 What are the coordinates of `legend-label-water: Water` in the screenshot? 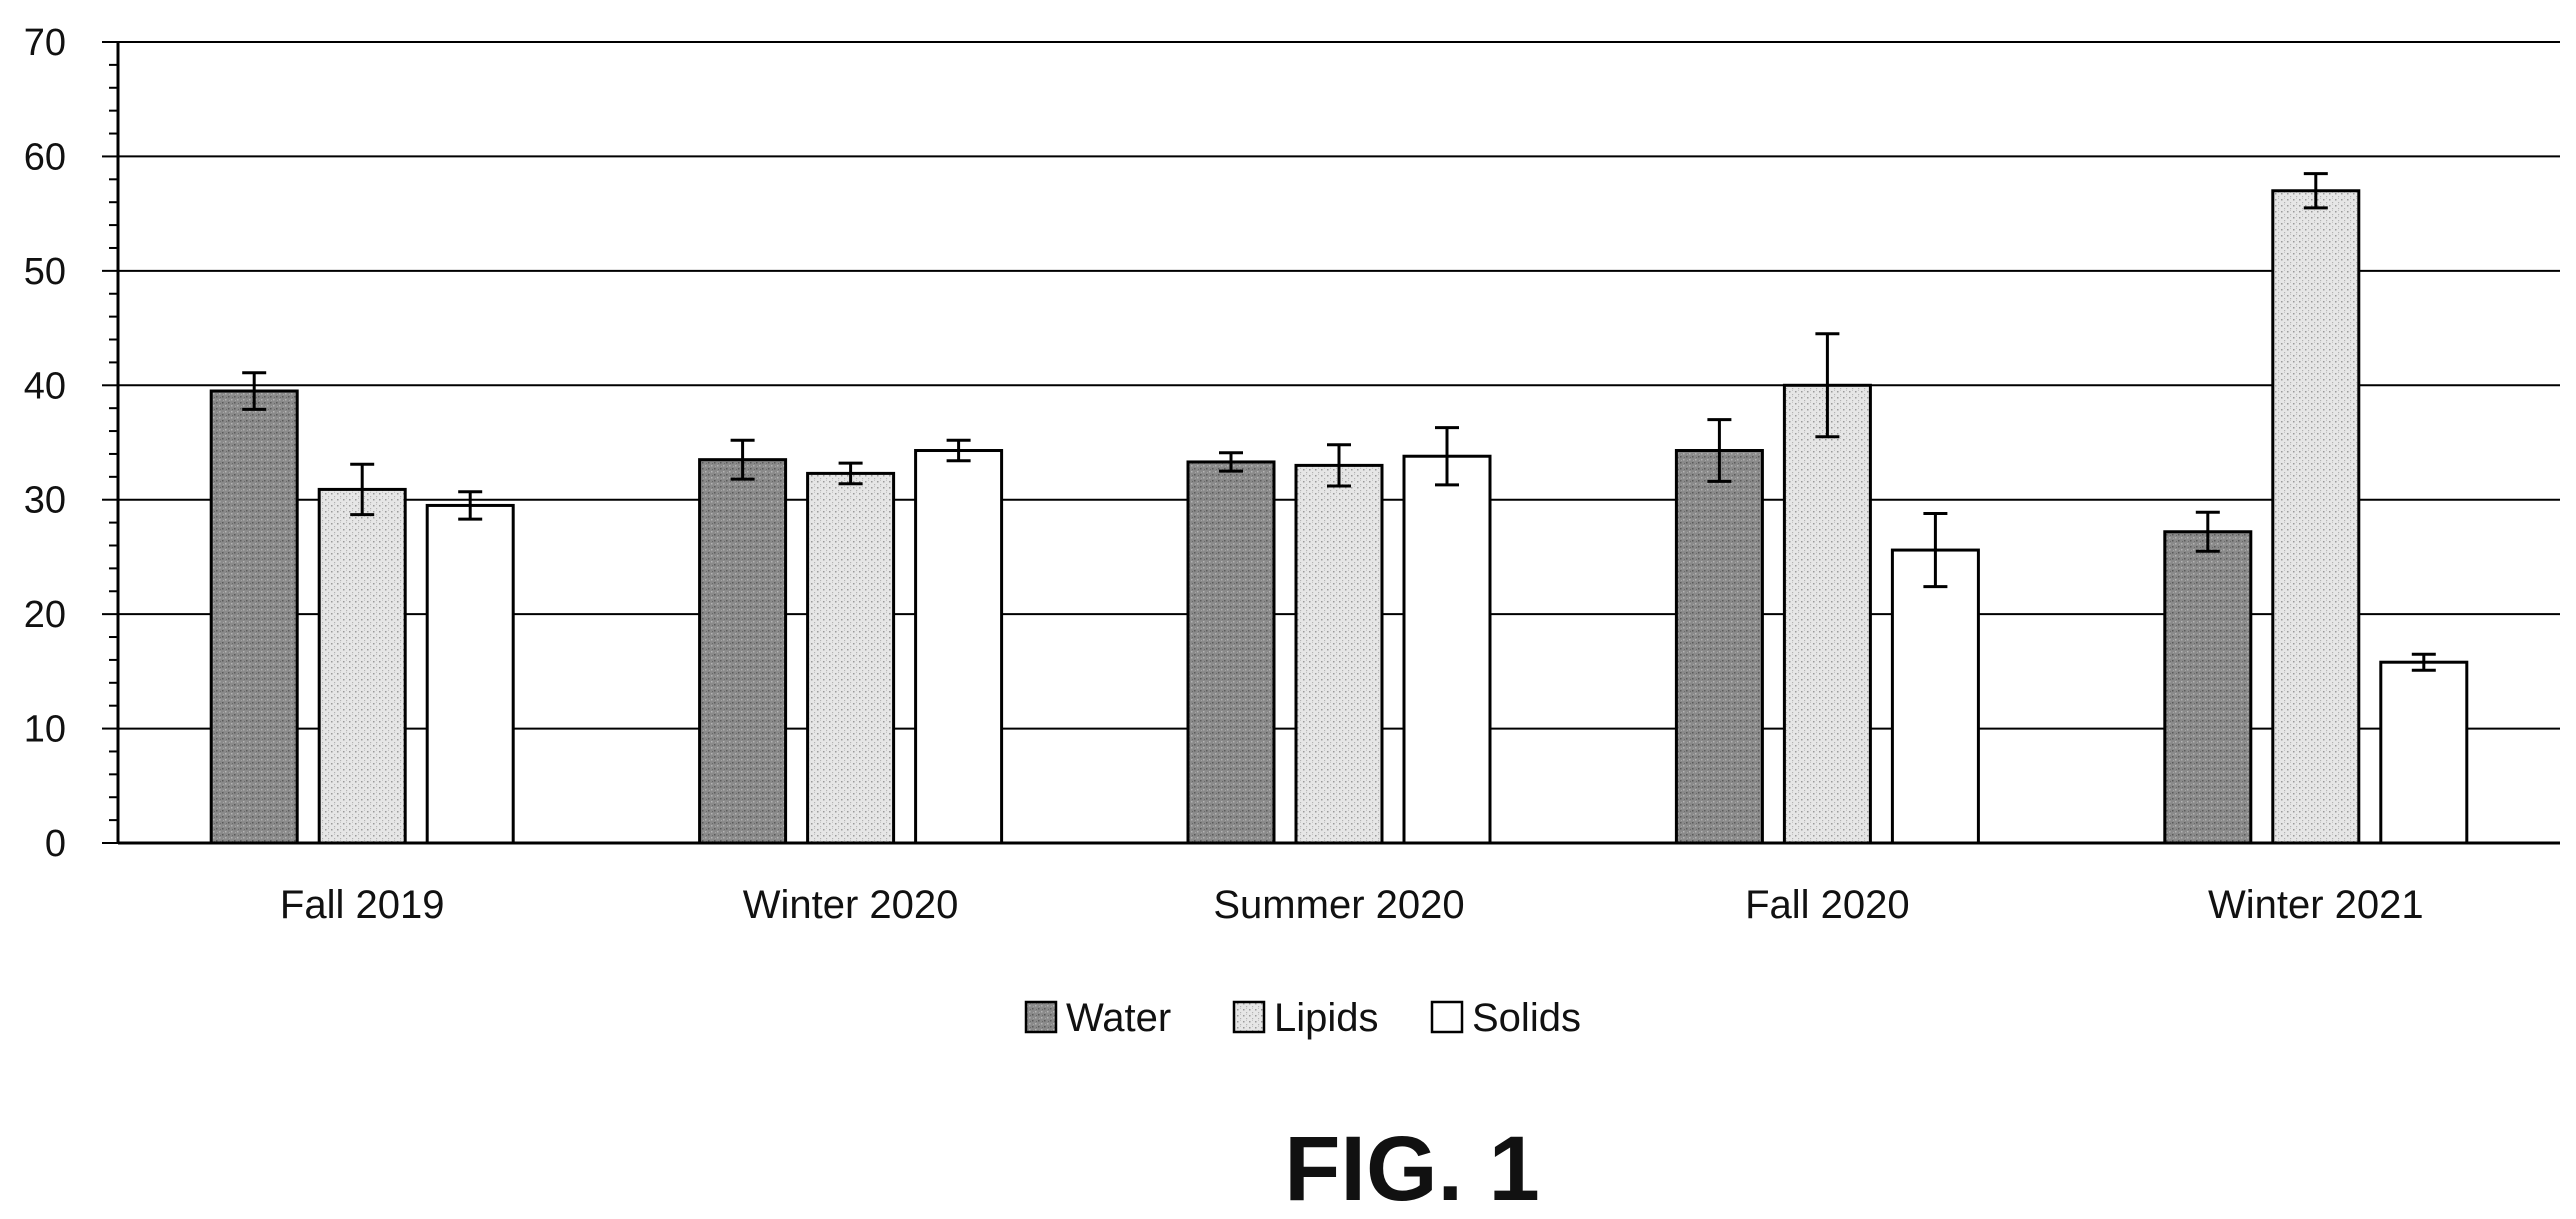 It's located at (1118, 1018).